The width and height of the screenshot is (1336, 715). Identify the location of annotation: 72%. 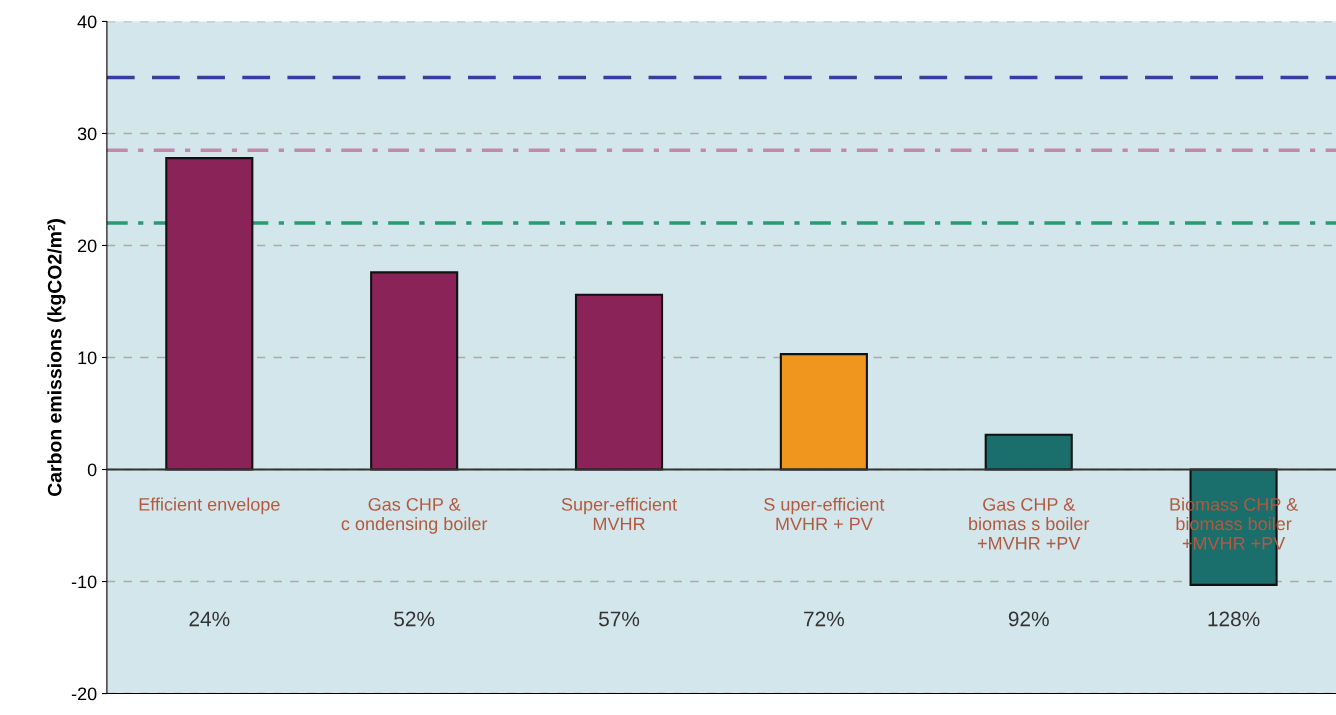
(824, 619).